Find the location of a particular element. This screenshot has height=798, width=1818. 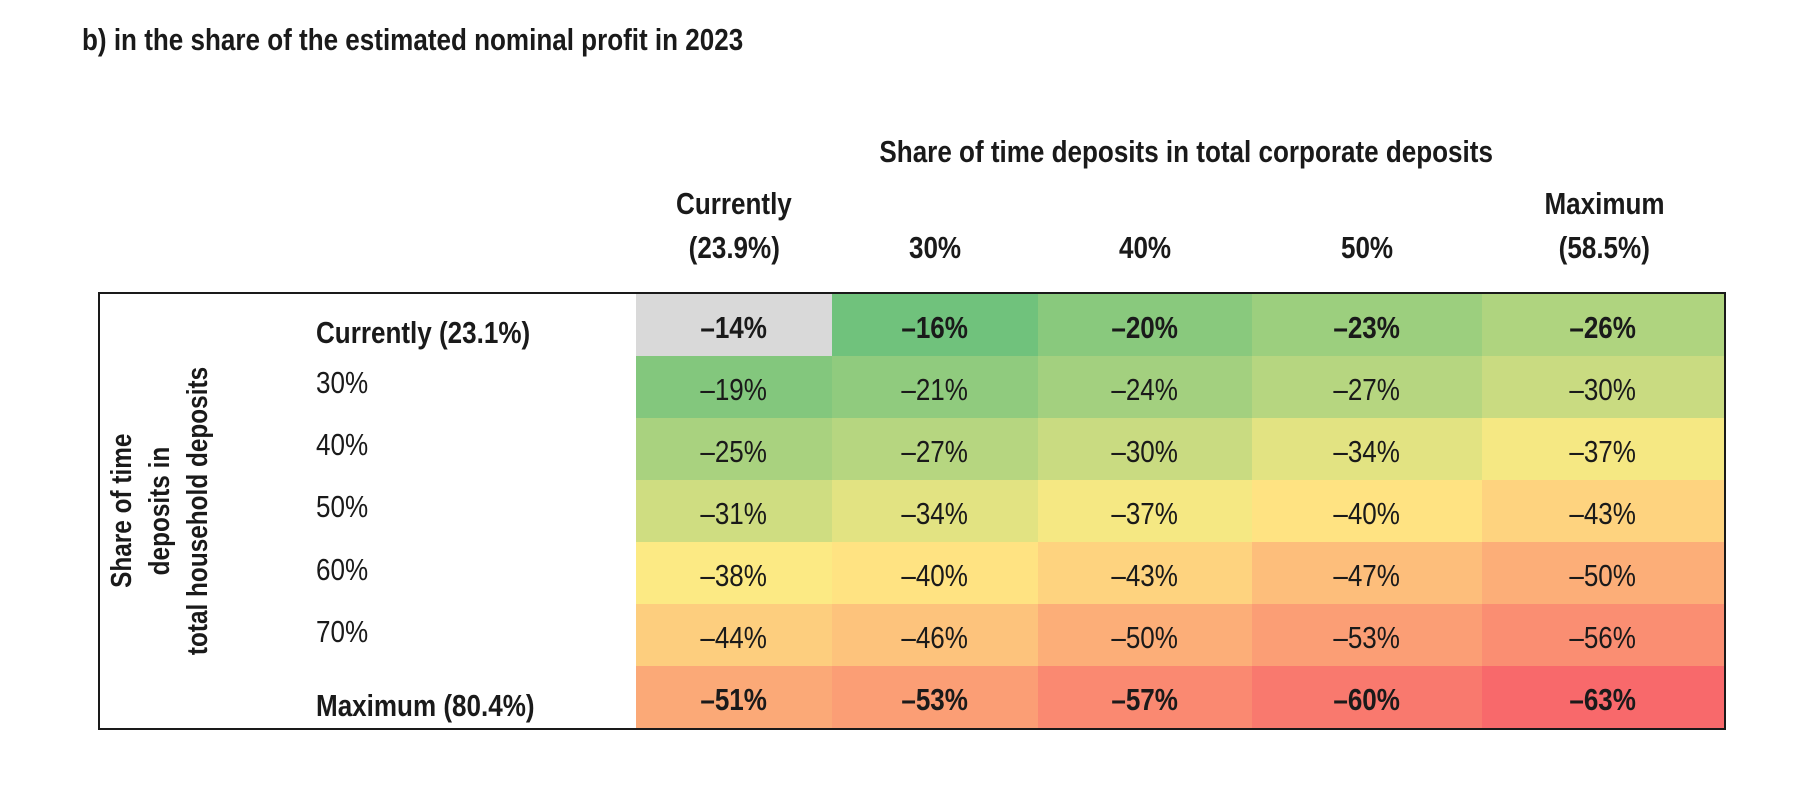

heatmap-cell-r4-c3: –47% is located at coordinates (1367, 573).